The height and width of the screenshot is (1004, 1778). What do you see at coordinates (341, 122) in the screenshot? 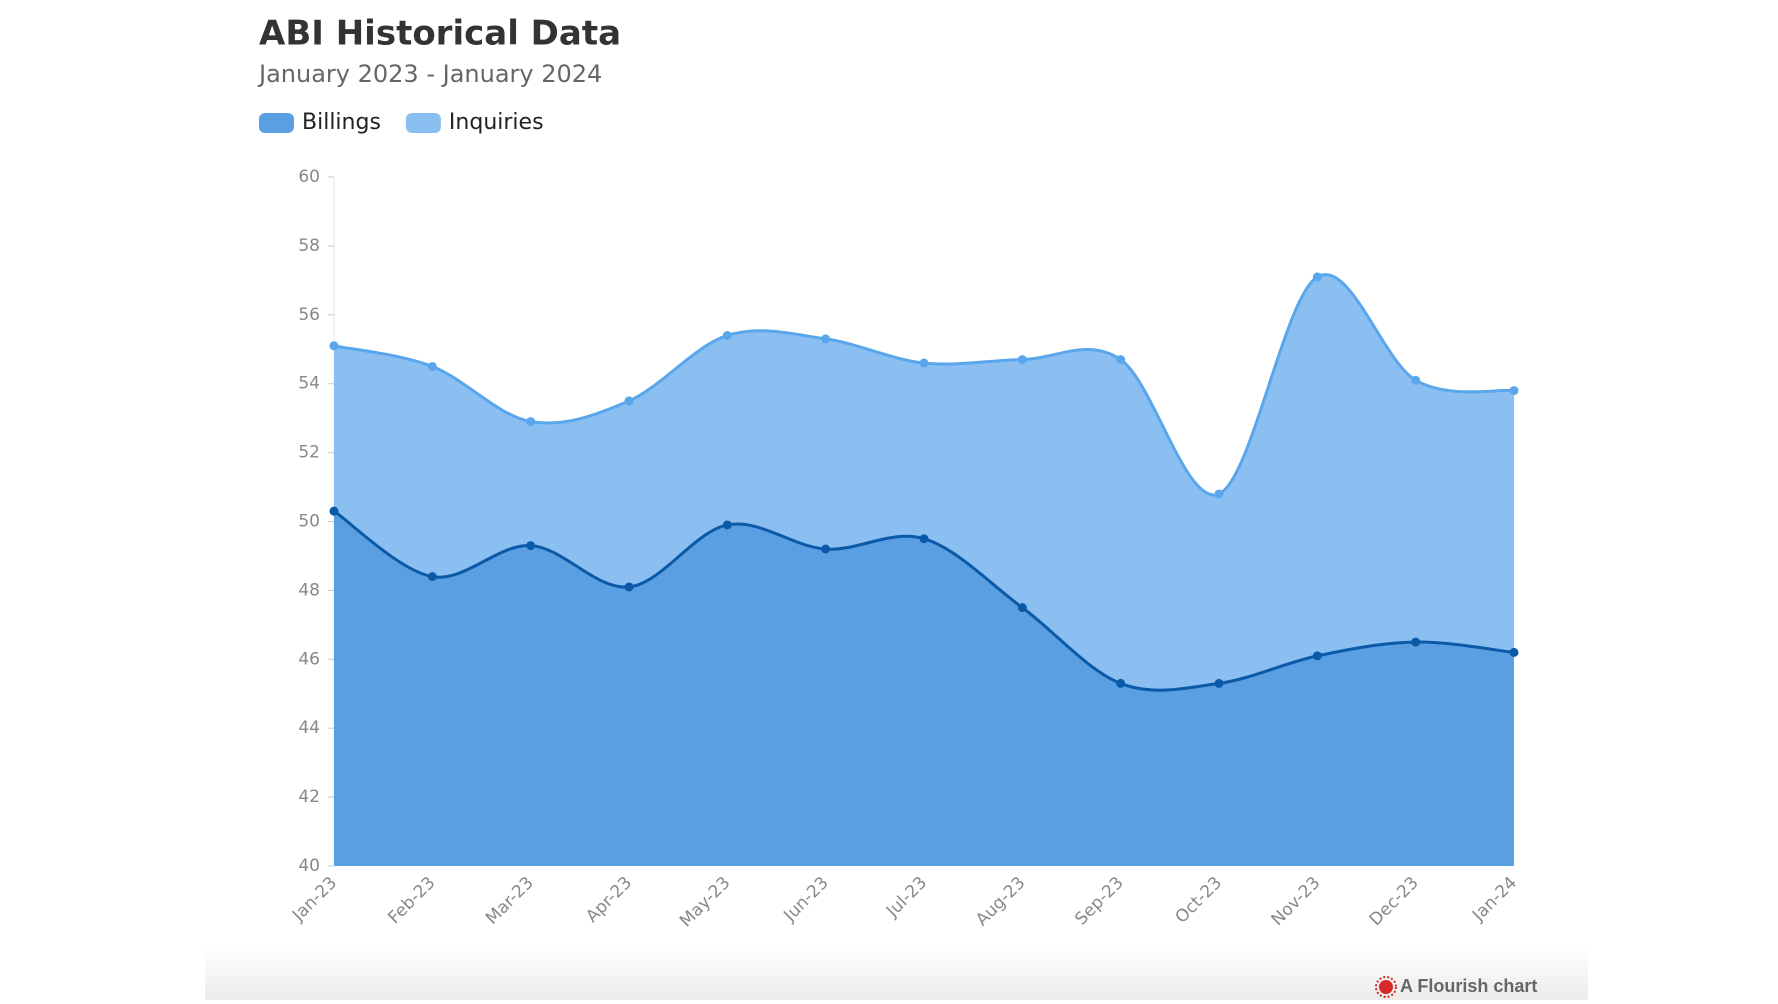
I see `legend-label: Billings` at bounding box center [341, 122].